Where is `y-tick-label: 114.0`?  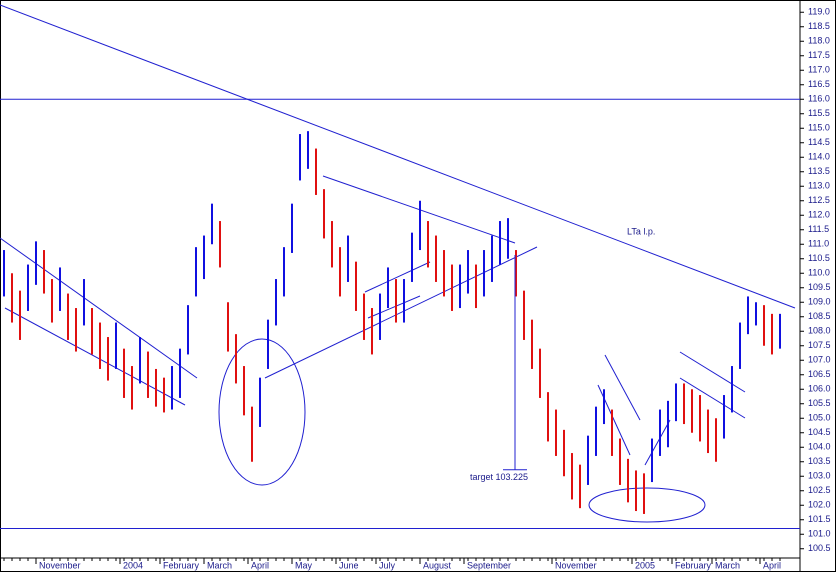
y-tick-label: 114.0 is located at coordinates (819, 157).